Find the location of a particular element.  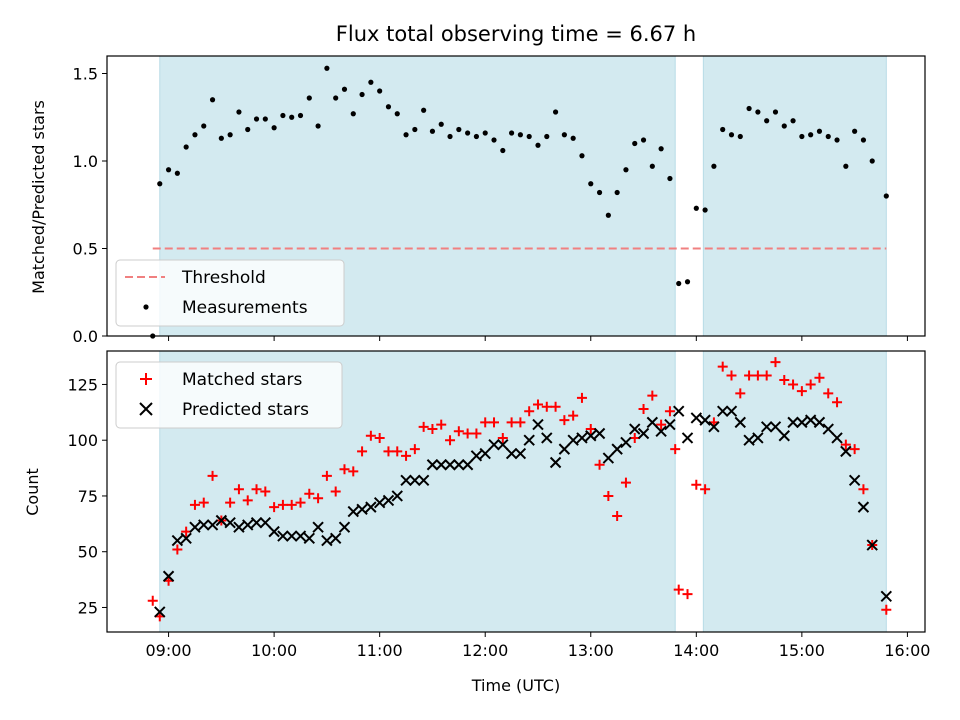

bottom-legend: Matched stars Predicted stars is located at coordinates (229, 395).